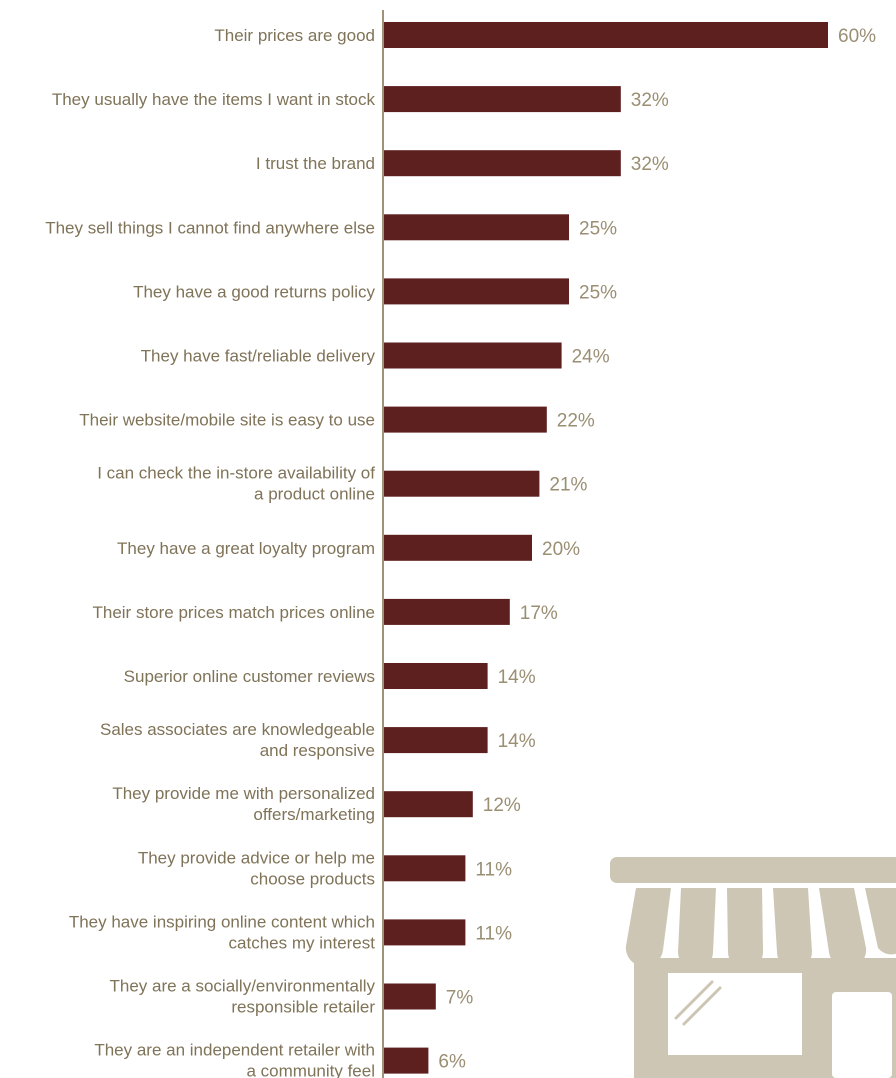  What do you see at coordinates (460, 998) in the screenshot?
I see `data-label: 7%` at bounding box center [460, 998].